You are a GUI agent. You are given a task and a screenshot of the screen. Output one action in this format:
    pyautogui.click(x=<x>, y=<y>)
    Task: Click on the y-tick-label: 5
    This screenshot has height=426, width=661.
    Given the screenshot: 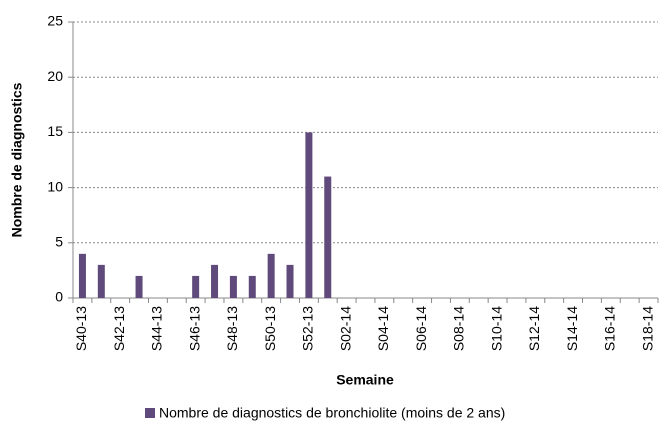 What is the action you would take?
    pyautogui.click(x=59, y=242)
    